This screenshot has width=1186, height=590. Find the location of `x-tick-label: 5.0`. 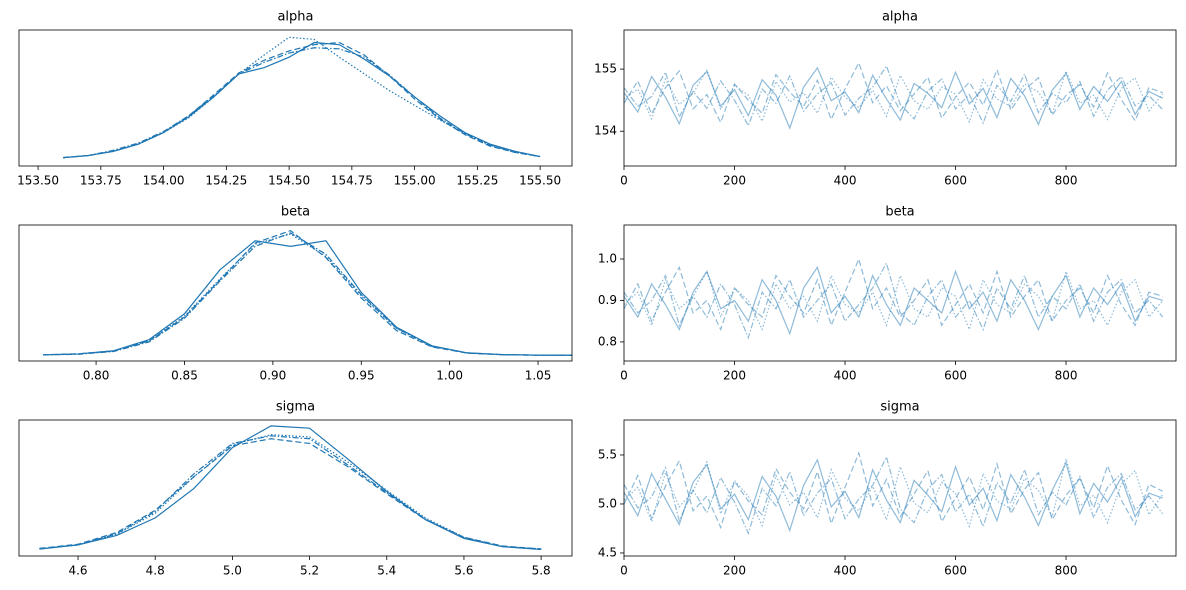

x-tick-label: 5.0 is located at coordinates (232, 571).